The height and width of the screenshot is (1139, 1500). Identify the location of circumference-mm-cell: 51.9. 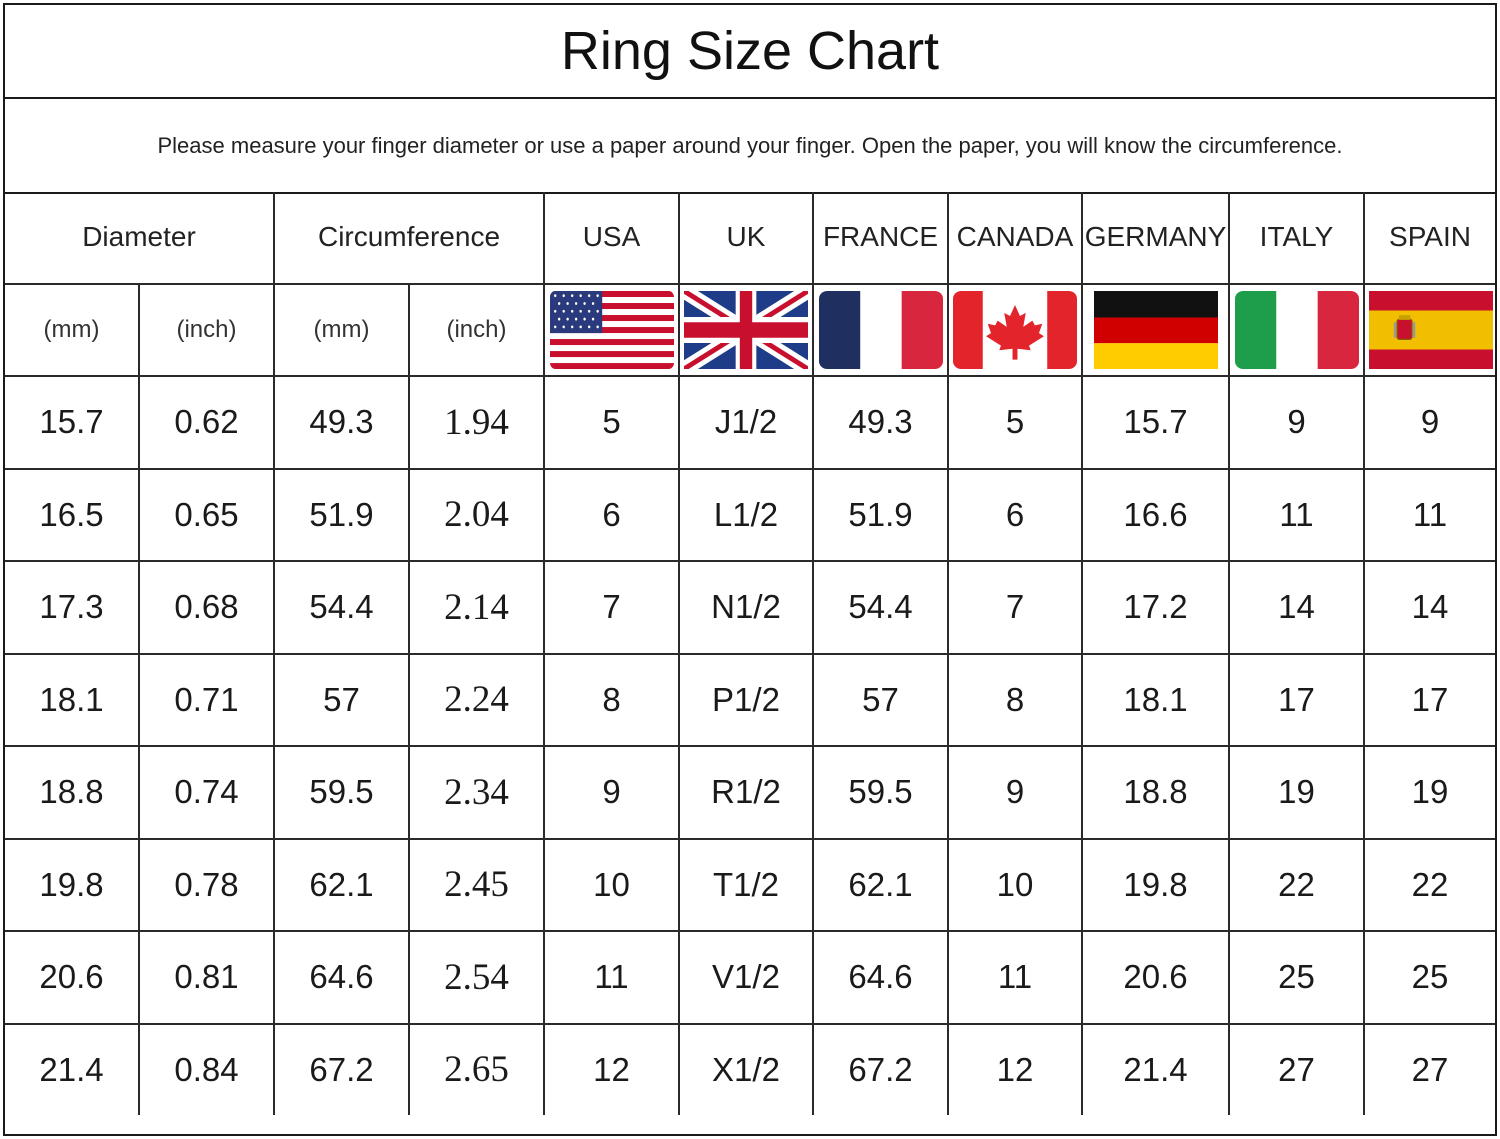
(341, 514).